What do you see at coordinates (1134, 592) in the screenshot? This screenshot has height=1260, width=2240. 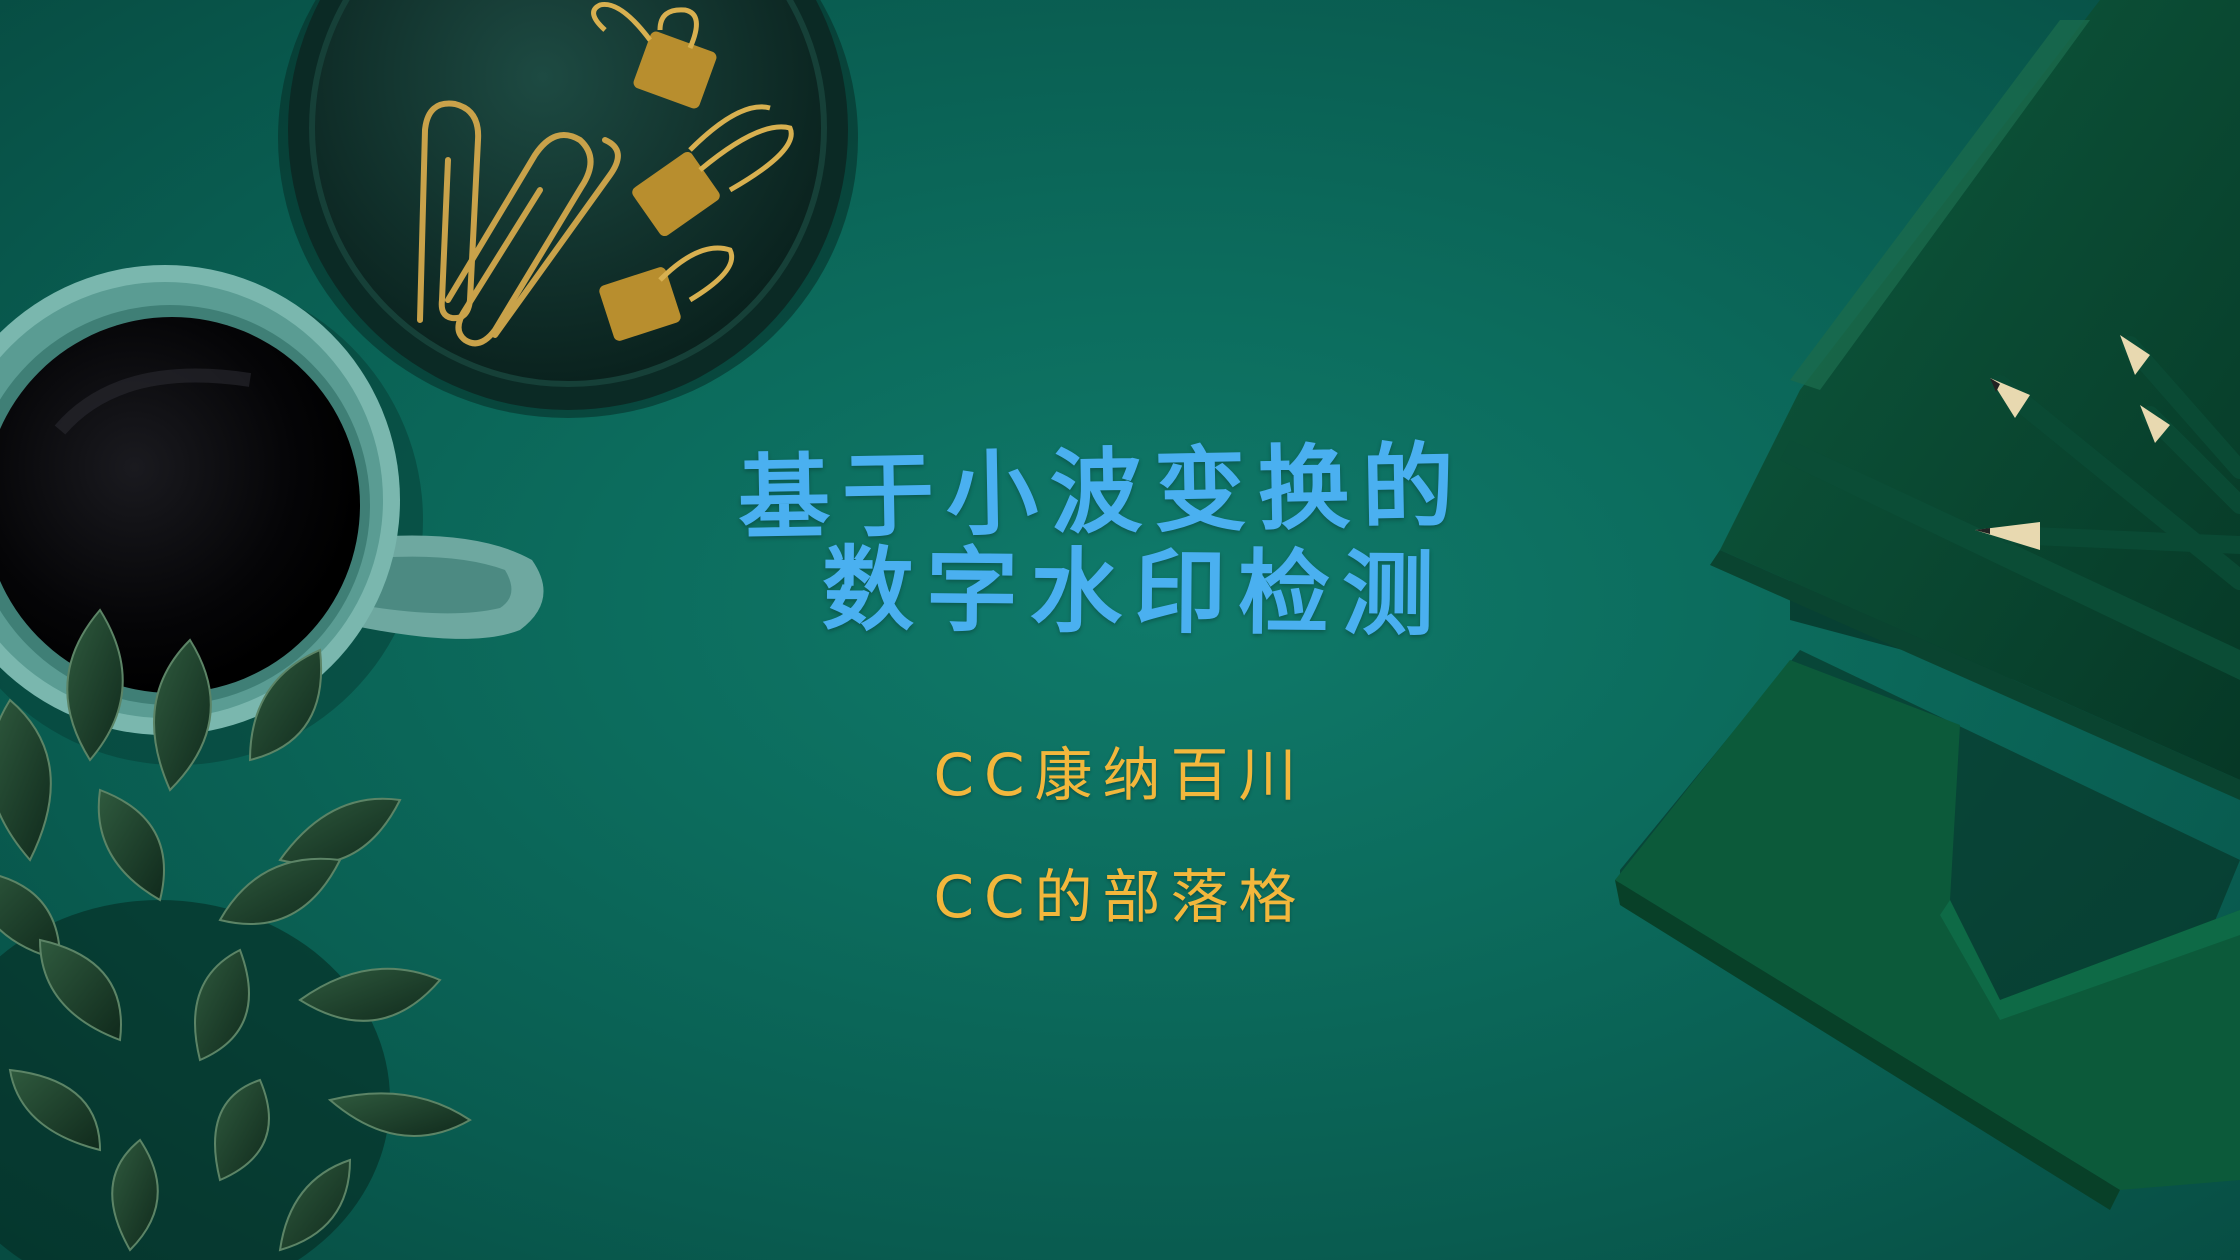 I see `title-line-2: 数字水印检测` at bounding box center [1134, 592].